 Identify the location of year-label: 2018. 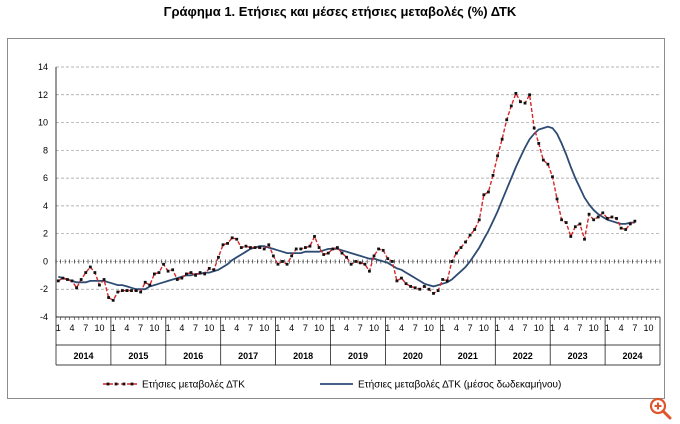
(303, 356).